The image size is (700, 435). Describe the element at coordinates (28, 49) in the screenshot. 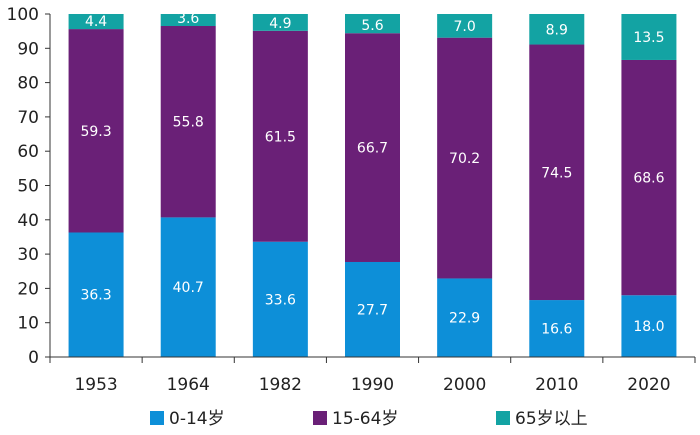

I see `y-tick-label: 90` at that location.